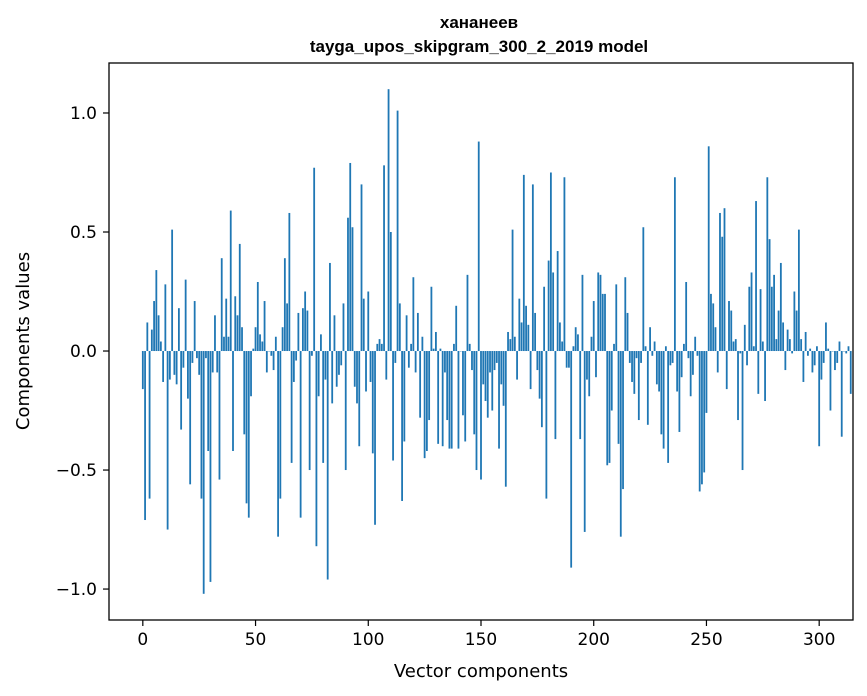  What do you see at coordinates (23, 341) in the screenshot?
I see `y-axis-label: Components values` at bounding box center [23, 341].